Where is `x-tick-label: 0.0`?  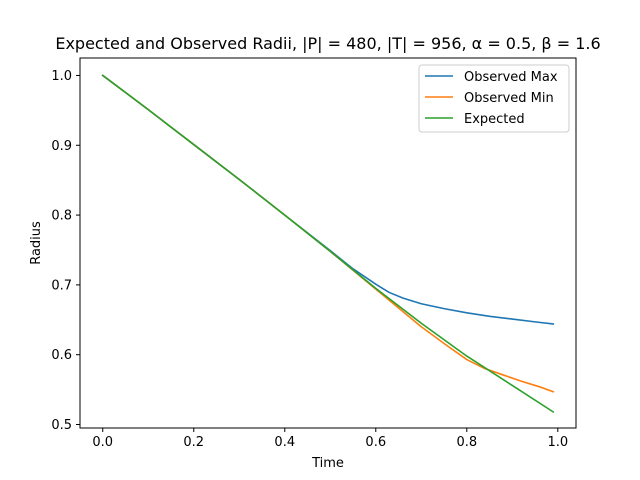
x-tick-label: 0.0 is located at coordinates (102, 442).